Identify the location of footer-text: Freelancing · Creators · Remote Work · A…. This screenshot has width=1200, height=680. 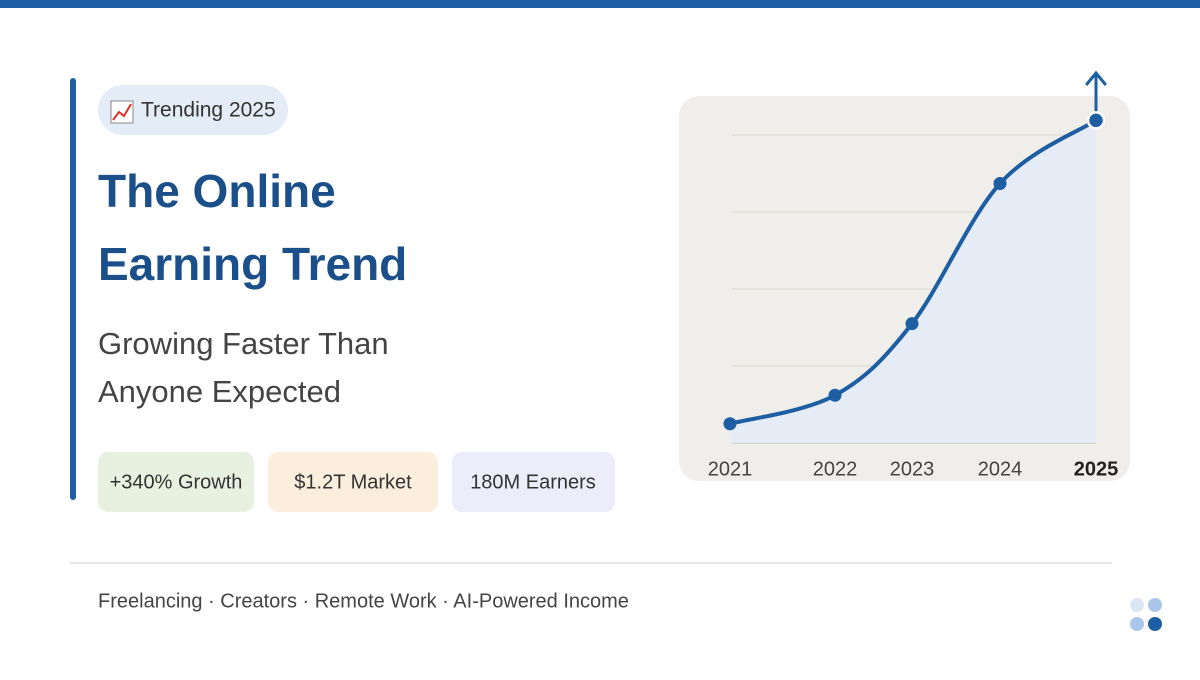
(363, 601).